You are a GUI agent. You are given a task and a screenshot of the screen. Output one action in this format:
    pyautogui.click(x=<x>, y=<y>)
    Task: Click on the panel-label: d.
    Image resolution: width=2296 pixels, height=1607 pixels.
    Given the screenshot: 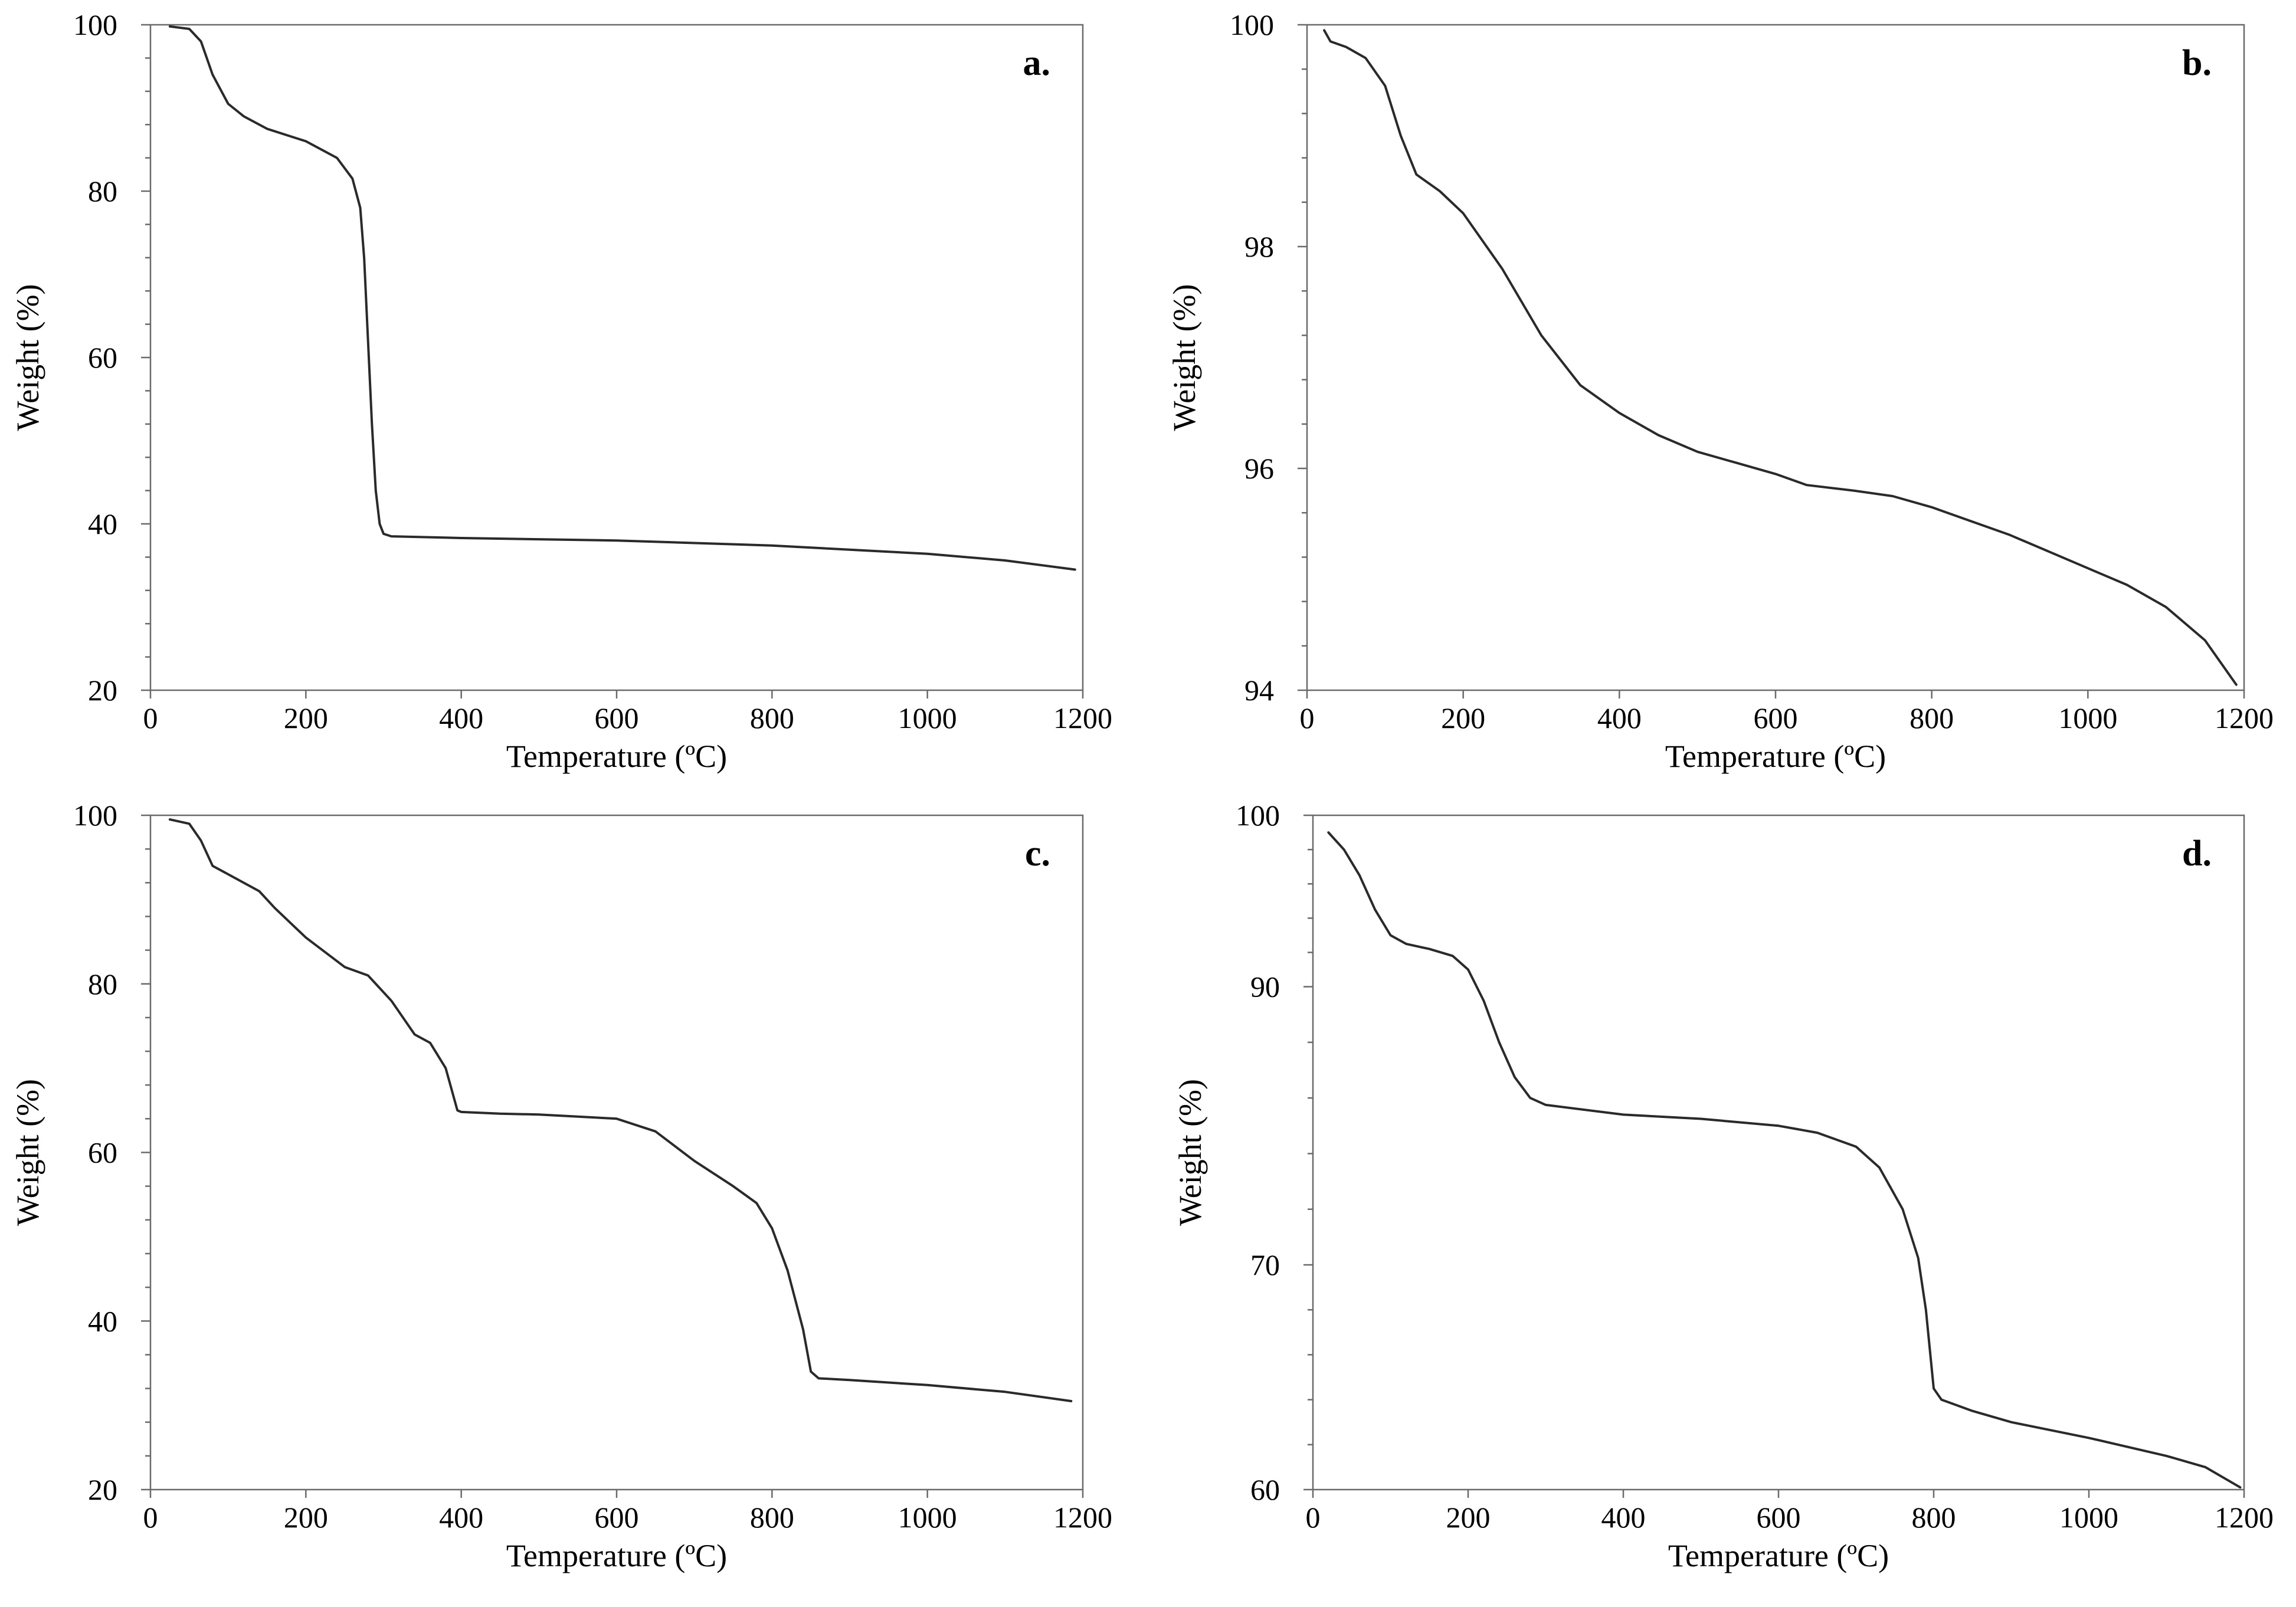 What is the action you would take?
    pyautogui.click(x=2197, y=854)
    